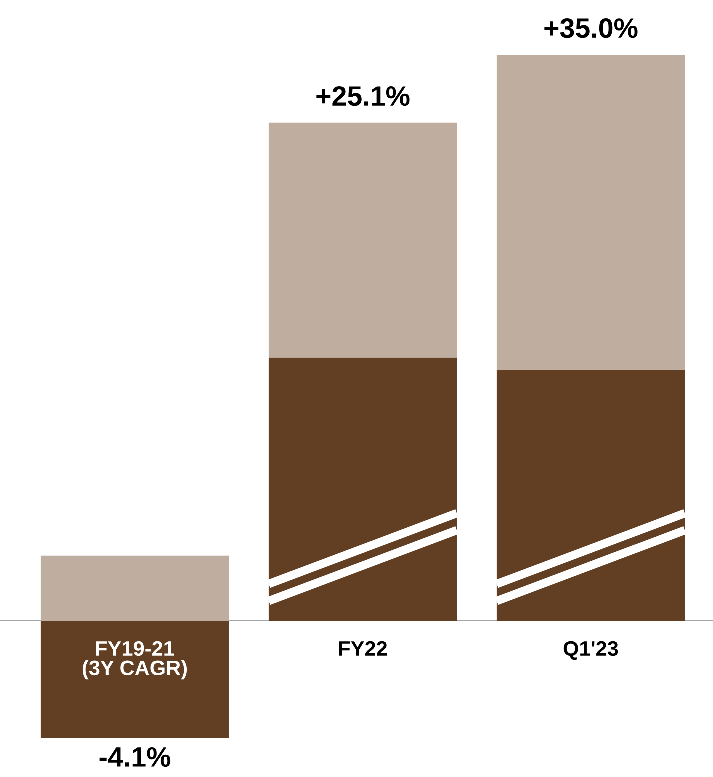 This screenshot has width=713, height=777. Describe the element at coordinates (591, 28) in the screenshot. I see `annotation: +35.0%` at that location.